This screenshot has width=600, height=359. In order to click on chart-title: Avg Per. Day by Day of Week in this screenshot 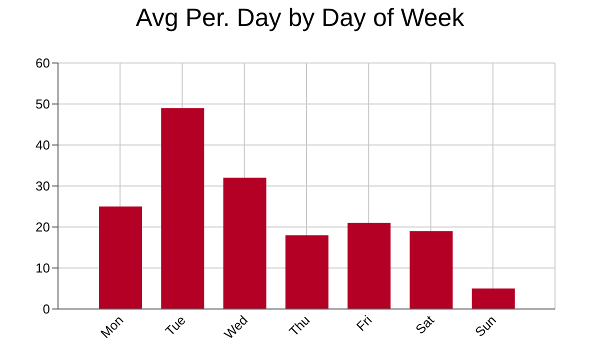, I will do `click(300, 18)`.